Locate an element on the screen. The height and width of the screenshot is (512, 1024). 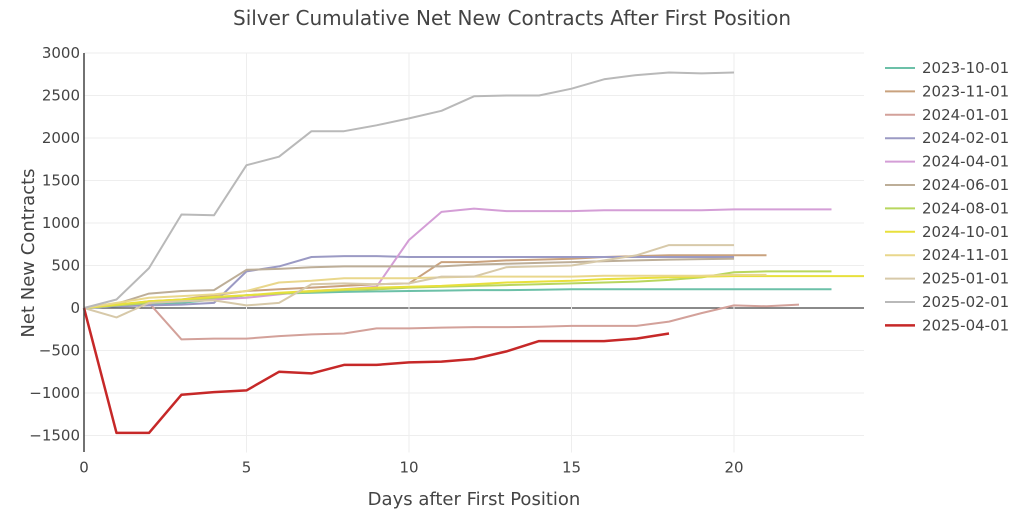
legend-label: 2024-08-01 is located at coordinates (965, 208).